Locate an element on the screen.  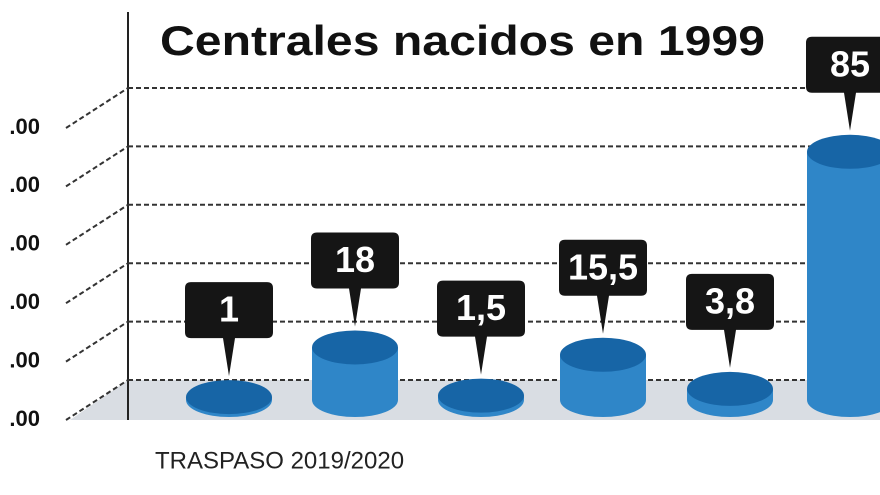
value-label: 18 is located at coordinates (355, 259).